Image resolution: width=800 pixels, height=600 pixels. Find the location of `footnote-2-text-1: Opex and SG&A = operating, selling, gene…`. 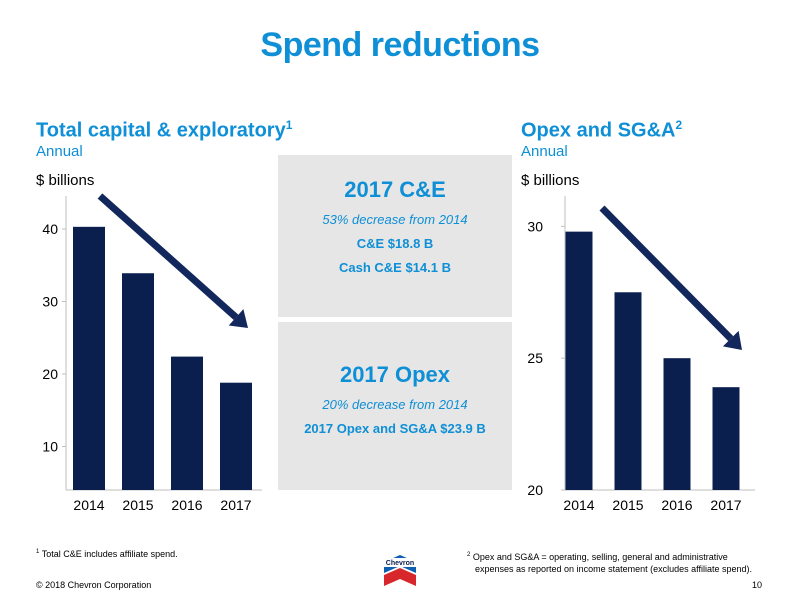

footnote-2-text-1: Opex and SG&A = operating, selling, gene… is located at coordinates (600, 557).